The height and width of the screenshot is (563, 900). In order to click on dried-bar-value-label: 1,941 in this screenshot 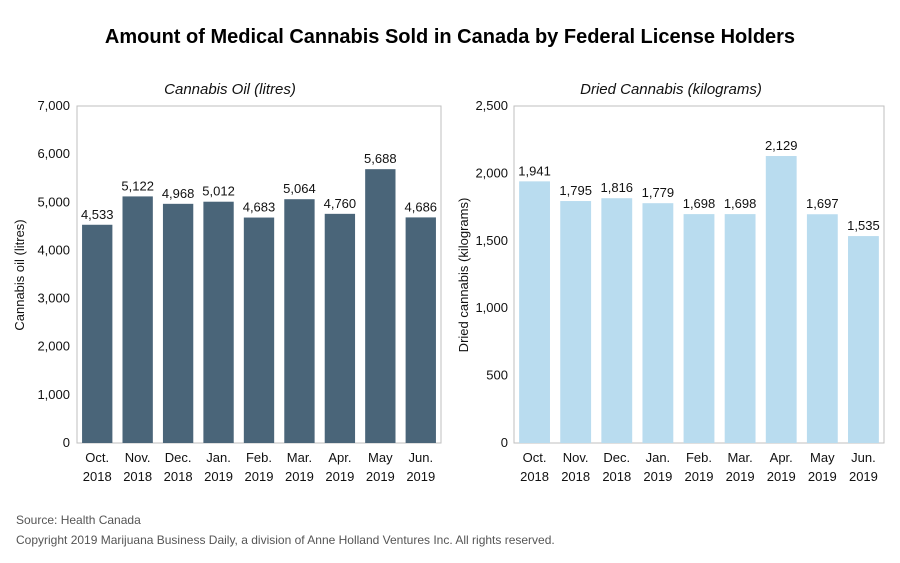, I will do `click(534, 170)`.